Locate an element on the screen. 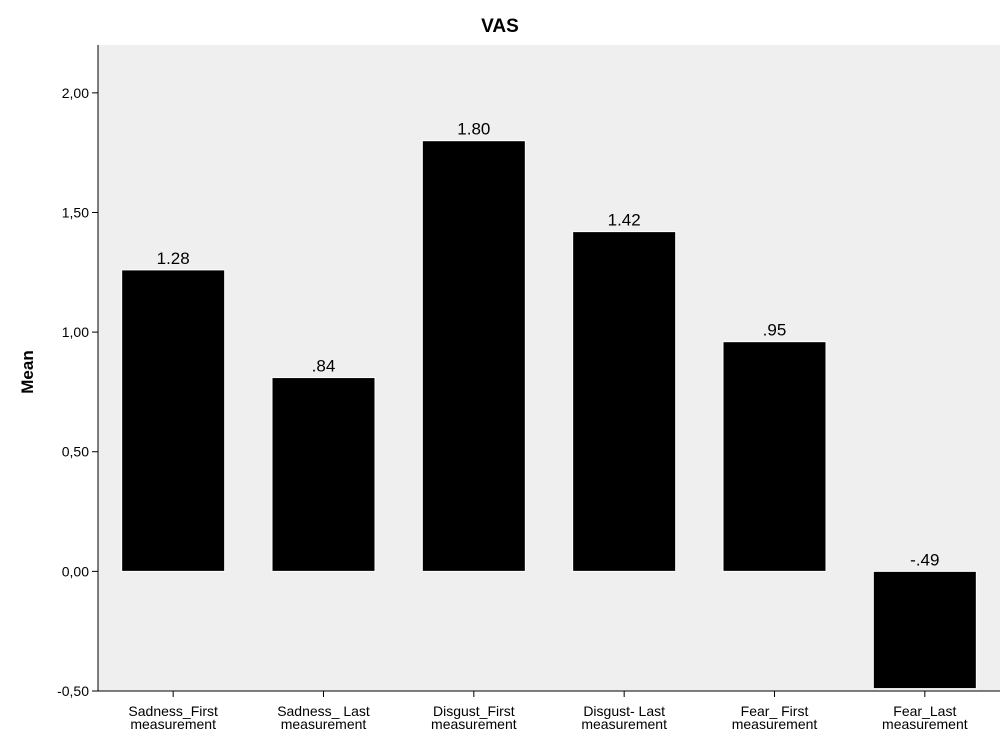 The width and height of the screenshot is (1000, 742). bar-value-label-1: .84 is located at coordinates (324, 366).